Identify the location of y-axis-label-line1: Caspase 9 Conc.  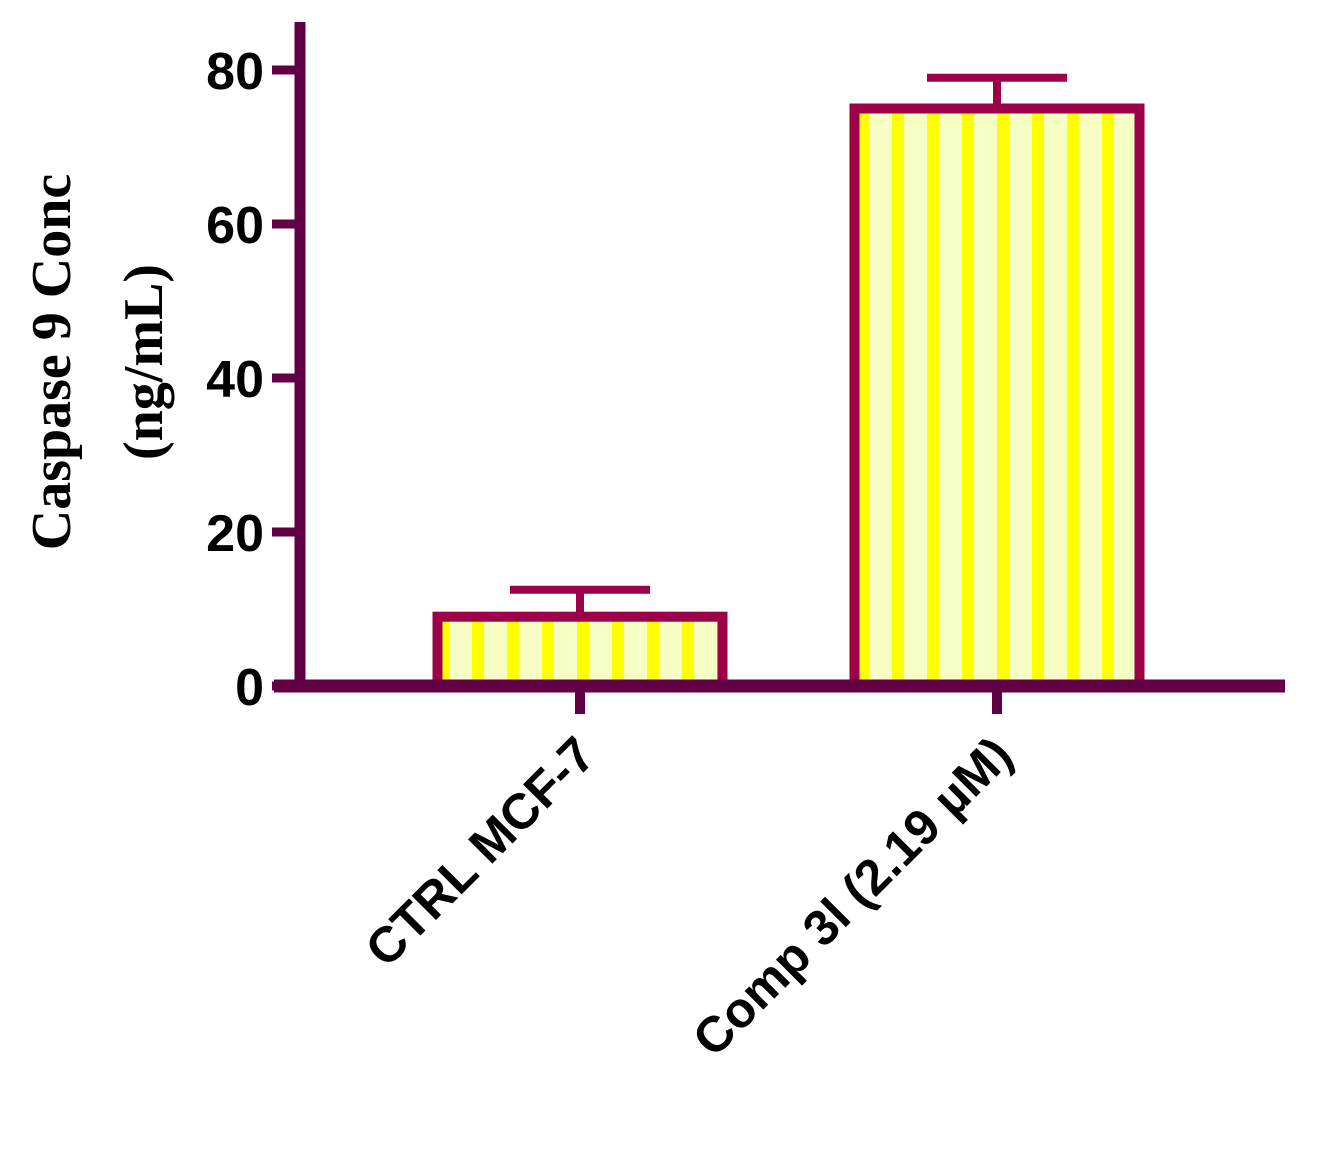
(52, 362).